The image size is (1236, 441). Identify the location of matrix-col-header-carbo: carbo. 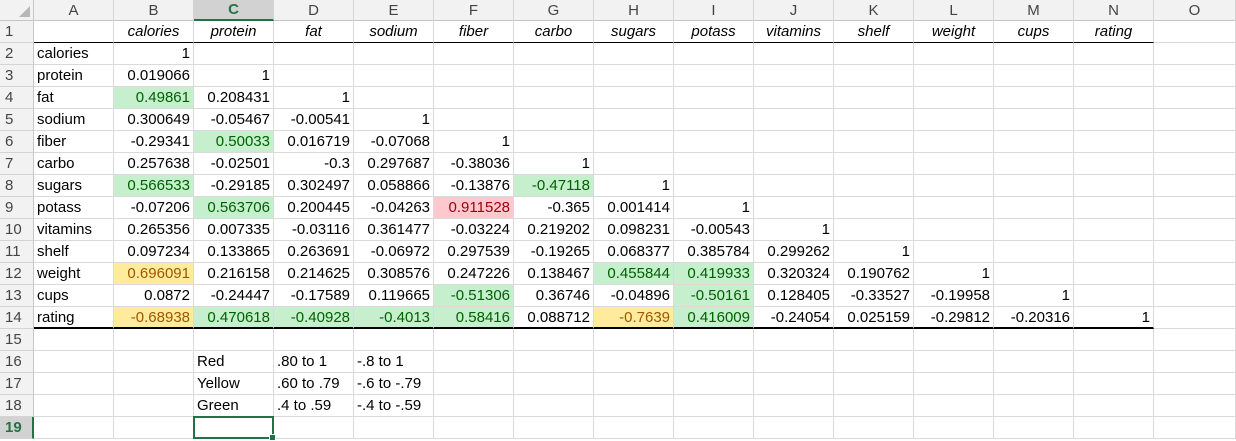
(554, 32).